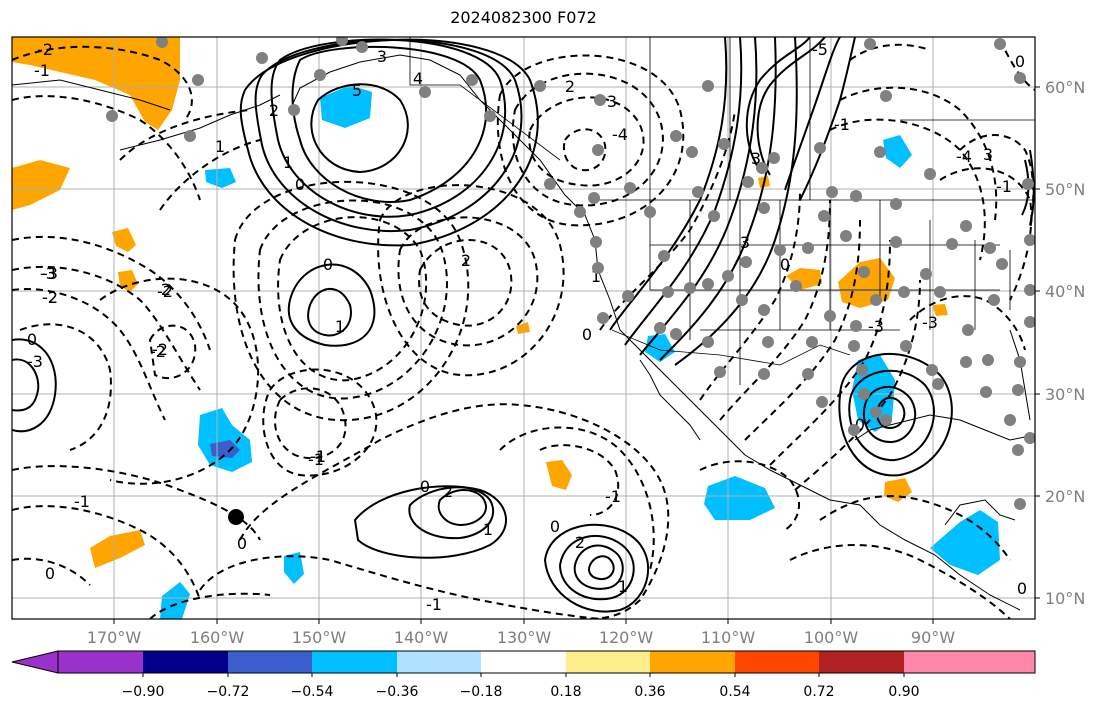 Image resolution: width=1105 pixels, height=712 pixels. I want to click on contour-label: -5, so click(820, 49).